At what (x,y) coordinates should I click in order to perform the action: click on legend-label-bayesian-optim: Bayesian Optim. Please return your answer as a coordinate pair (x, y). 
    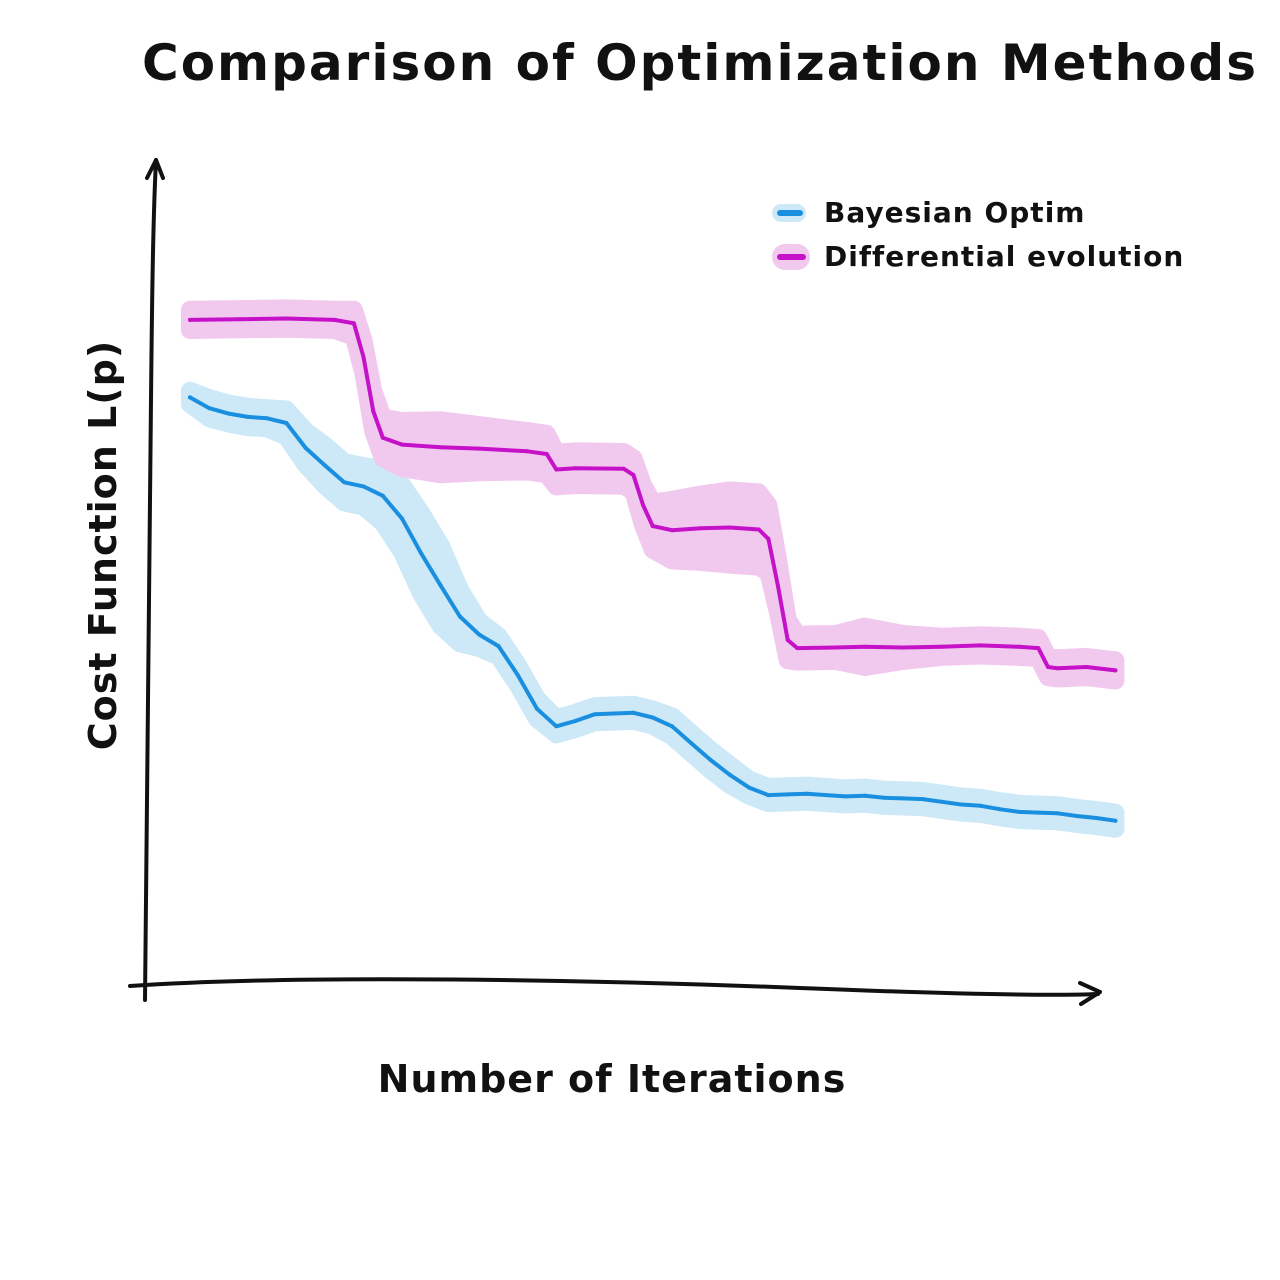
    Looking at the image, I should click on (954, 212).